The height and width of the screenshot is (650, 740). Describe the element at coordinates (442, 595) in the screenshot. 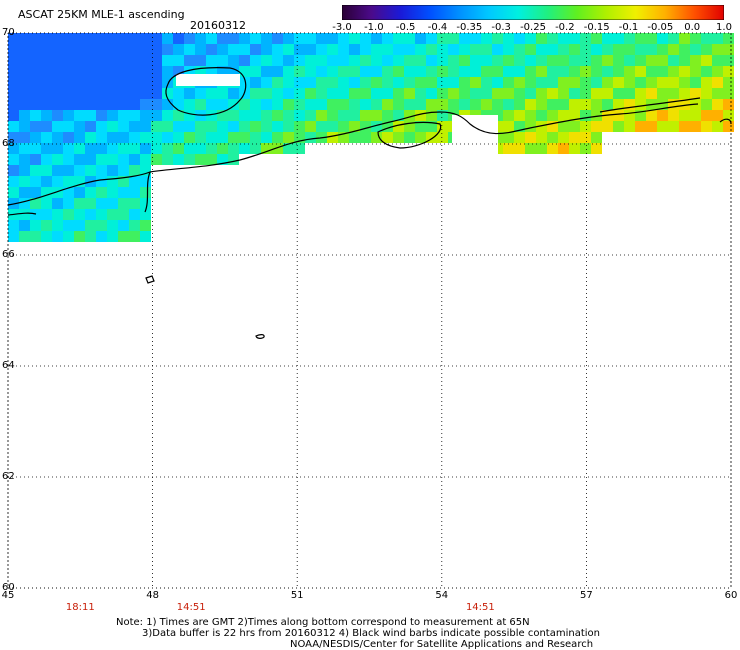

I see `longitude-label: 54` at that location.